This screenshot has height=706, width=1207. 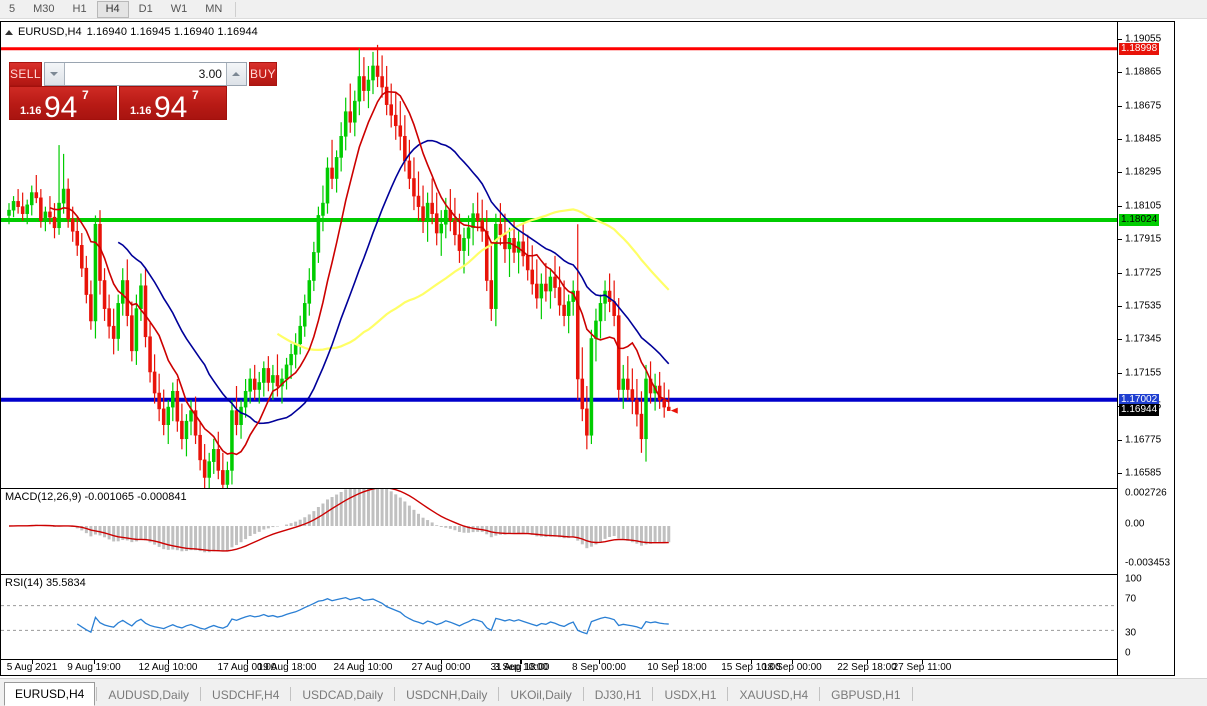 What do you see at coordinates (96, 497) in the screenshot?
I see `macd-label: MACD(12,26,9) -0.001065 -0.000841` at bounding box center [96, 497].